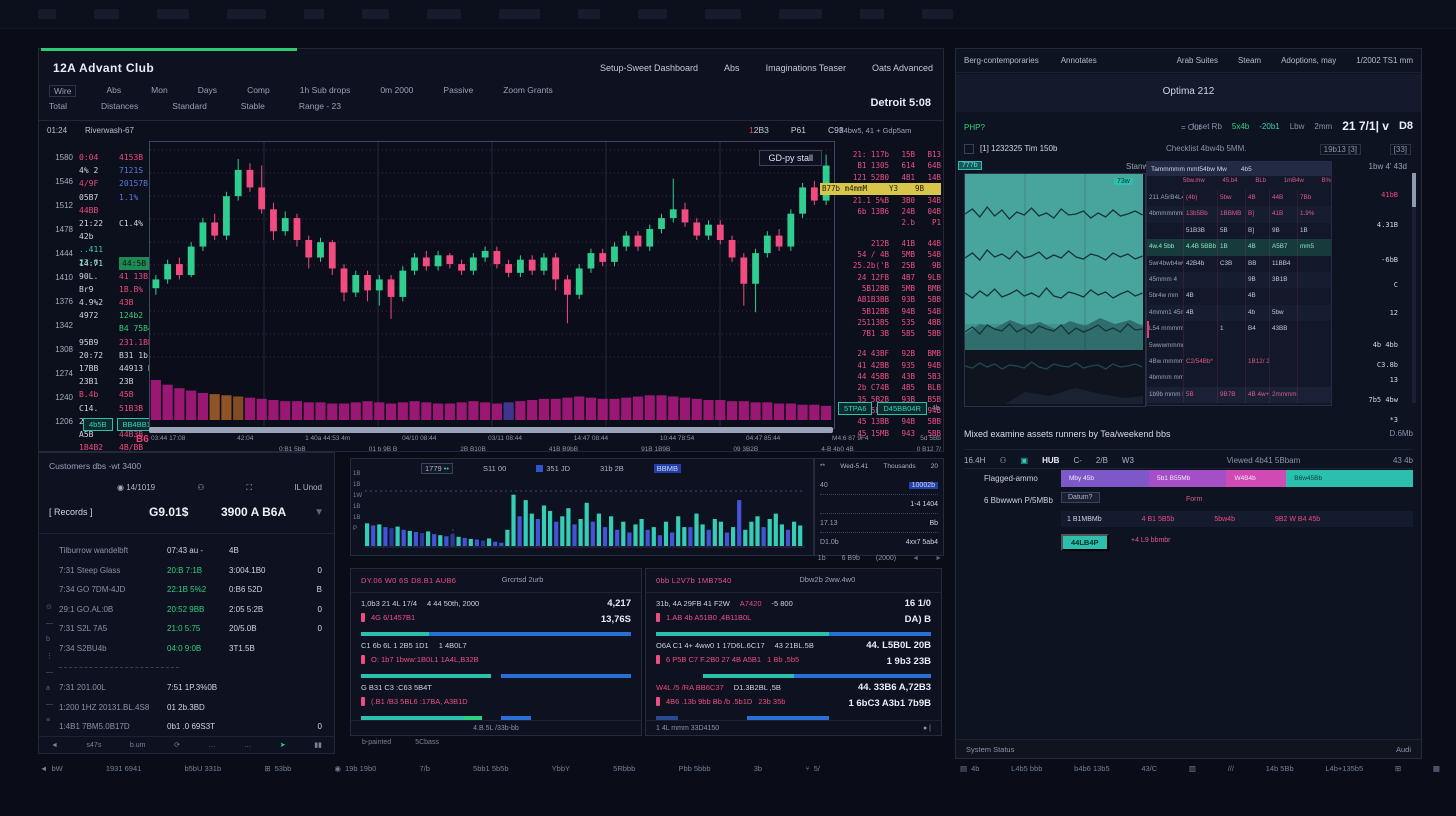 The width and height of the screenshot is (1456, 816). What do you see at coordinates (889, 421) in the screenshot?
I see `tape-row: 45 13BB 94B 5BB` at bounding box center [889, 421].